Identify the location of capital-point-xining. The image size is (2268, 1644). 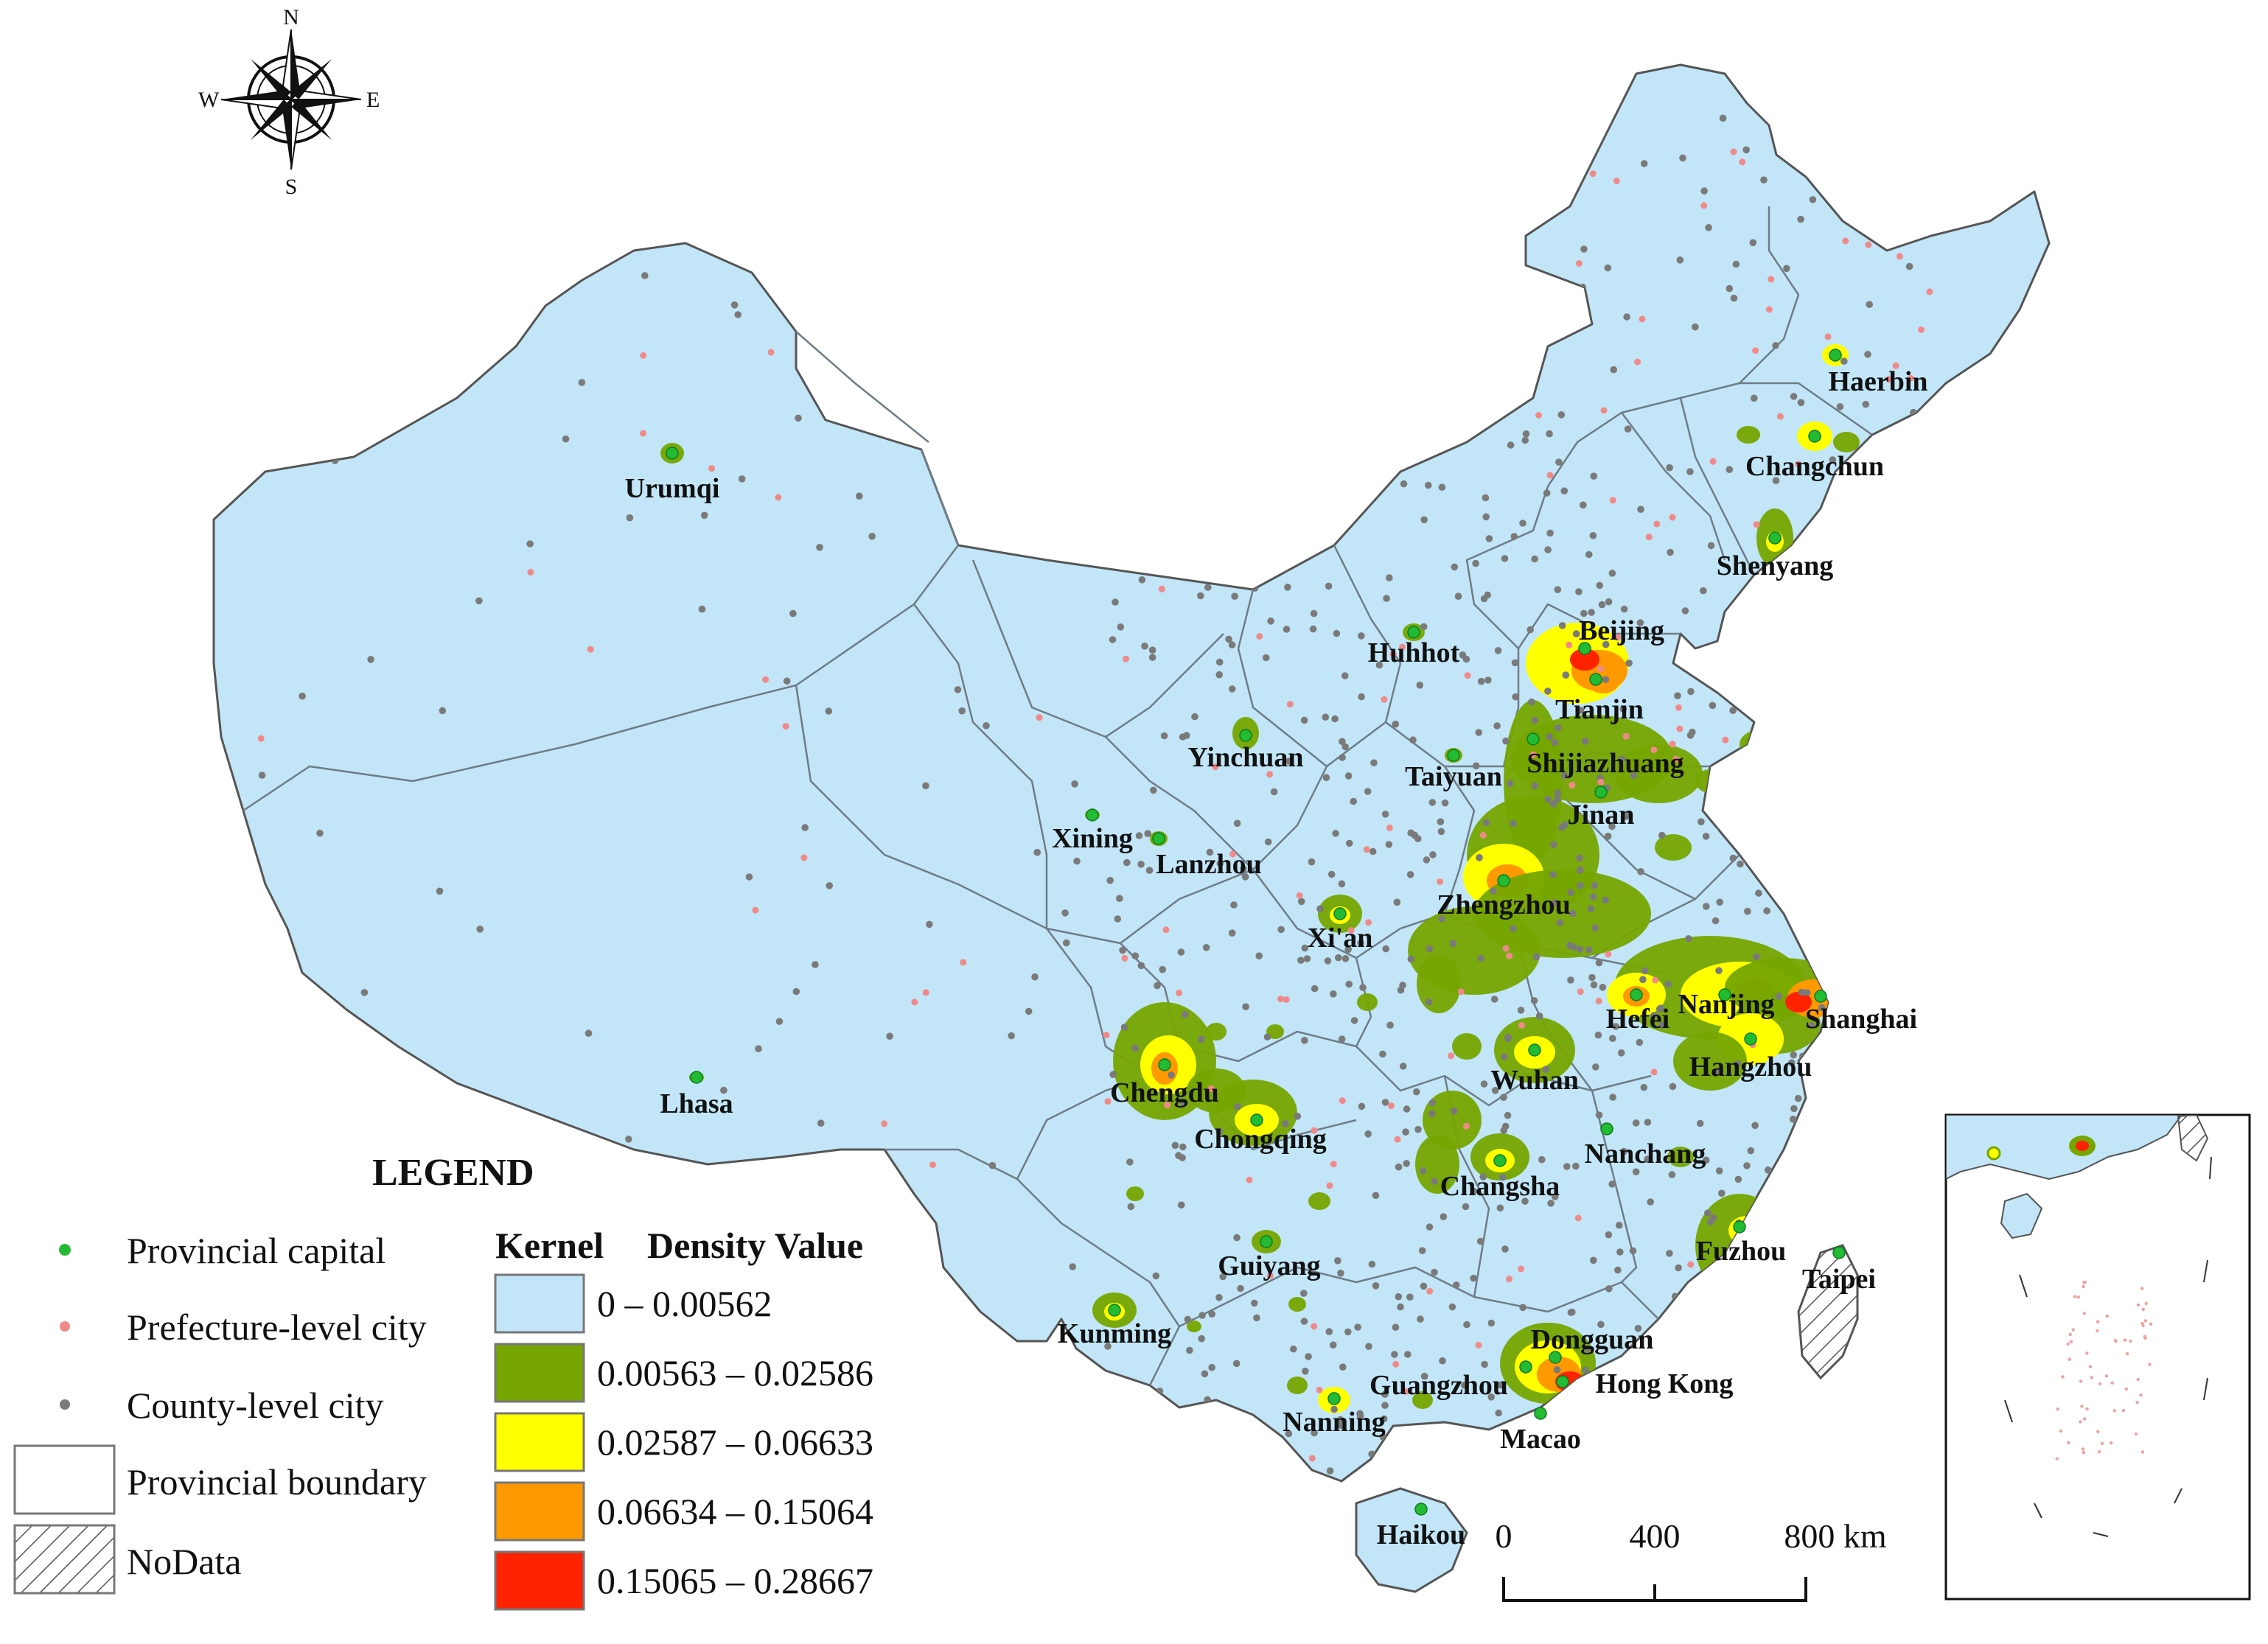
(1092, 815).